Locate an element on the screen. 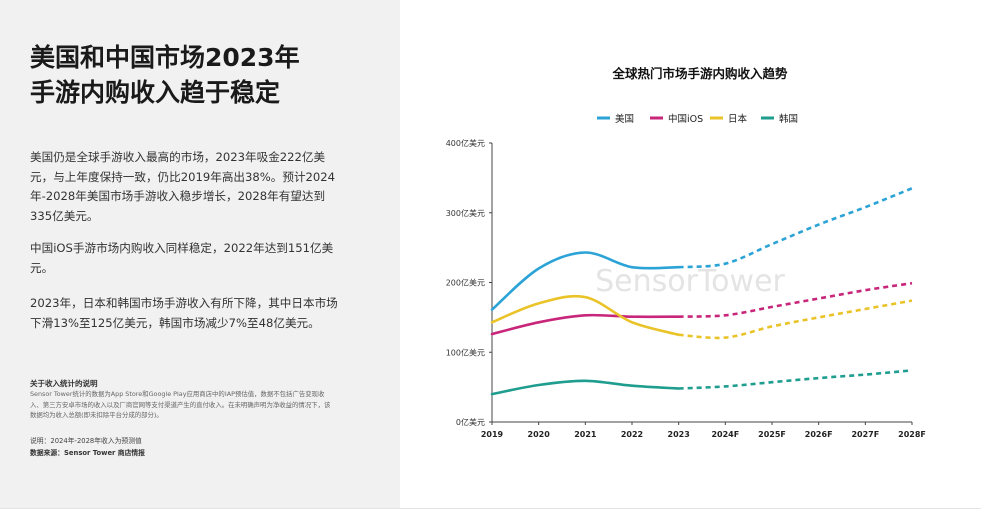 The height and width of the screenshot is (528, 981). x-tick-label: 2020 is located at coordinates (539, 434).